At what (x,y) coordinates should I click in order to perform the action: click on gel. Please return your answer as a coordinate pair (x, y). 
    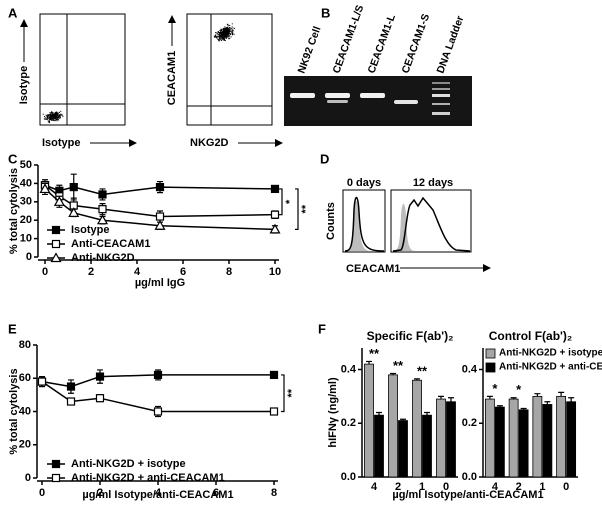
    Looking at the image, I should click on (378, 101).